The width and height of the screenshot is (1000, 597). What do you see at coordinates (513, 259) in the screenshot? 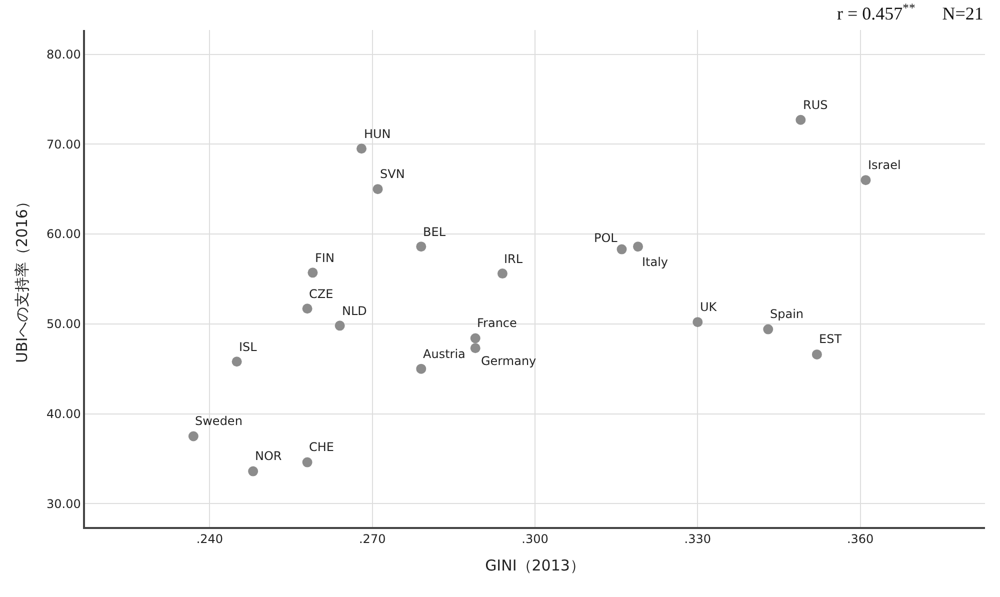
I see `annotation: IRL` at bounding box center [513, 259].